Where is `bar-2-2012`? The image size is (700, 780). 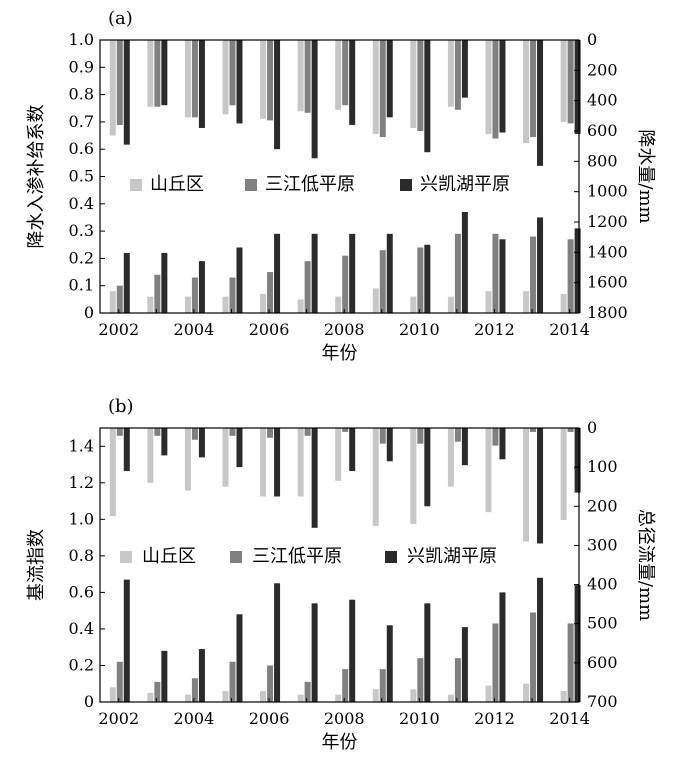
bar-2-2012 is located at coordinates (495, 273).